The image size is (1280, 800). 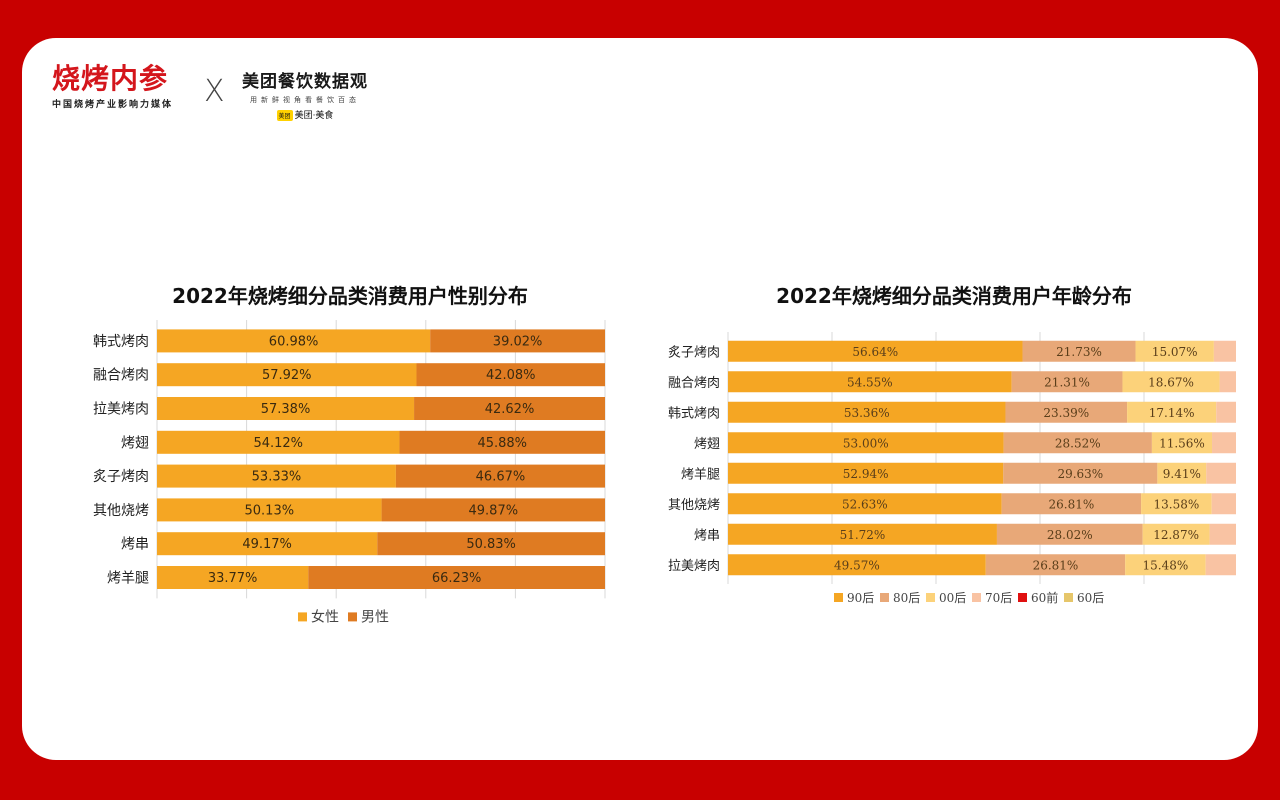 What do you see at coordinates (121, 511) in the screenshot?
I see `category-label: 其他烧烤` at bounding box center [121, 511].